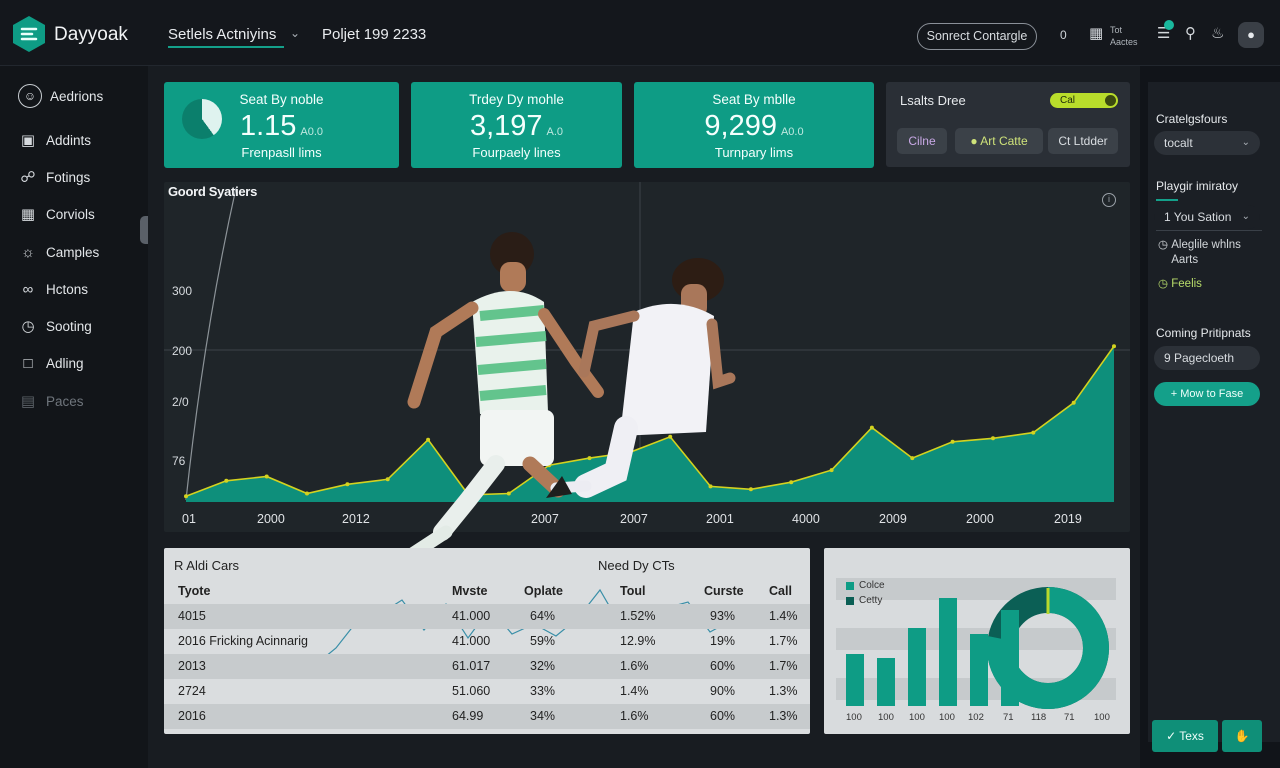 This screenshot has width=1280, height=768. I want to click on bar-chart, so click(977, 648).